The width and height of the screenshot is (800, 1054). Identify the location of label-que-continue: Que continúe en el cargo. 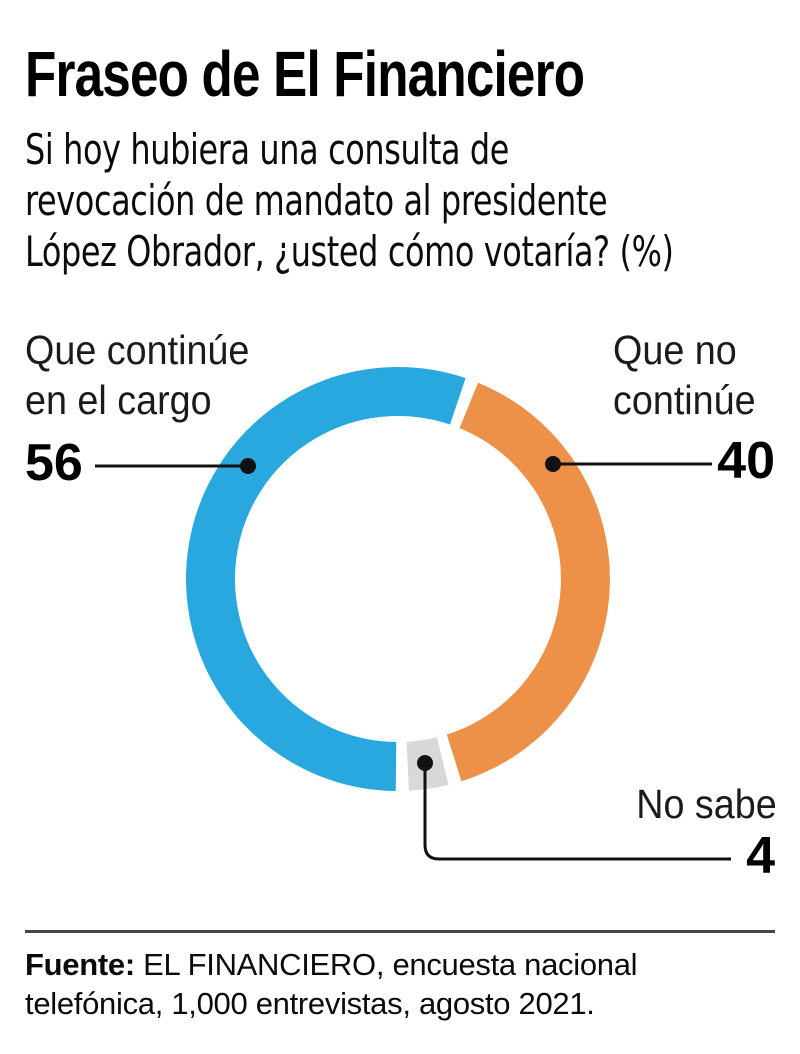
(137, 375).